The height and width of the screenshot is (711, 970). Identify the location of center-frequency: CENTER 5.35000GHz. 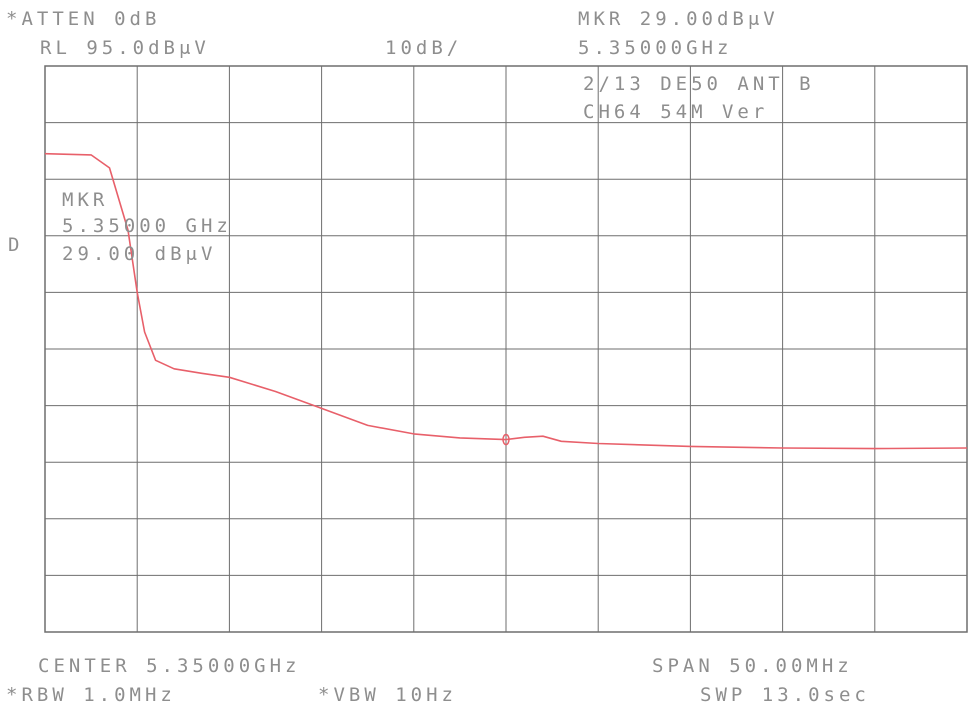
(169, 666).